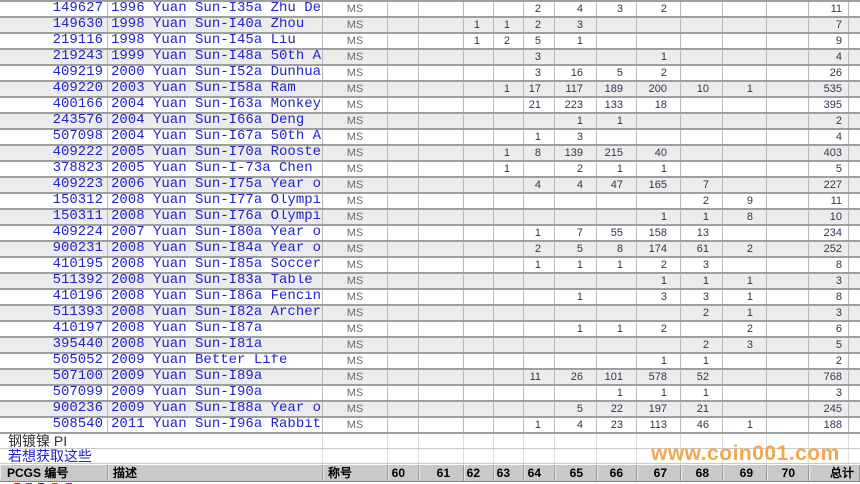  What do you see at coordinates (215, 185) in the screenshot?
I see `description-link: 2006 Yuan Sun-I75a Year of` at bounding box center [215, 185].